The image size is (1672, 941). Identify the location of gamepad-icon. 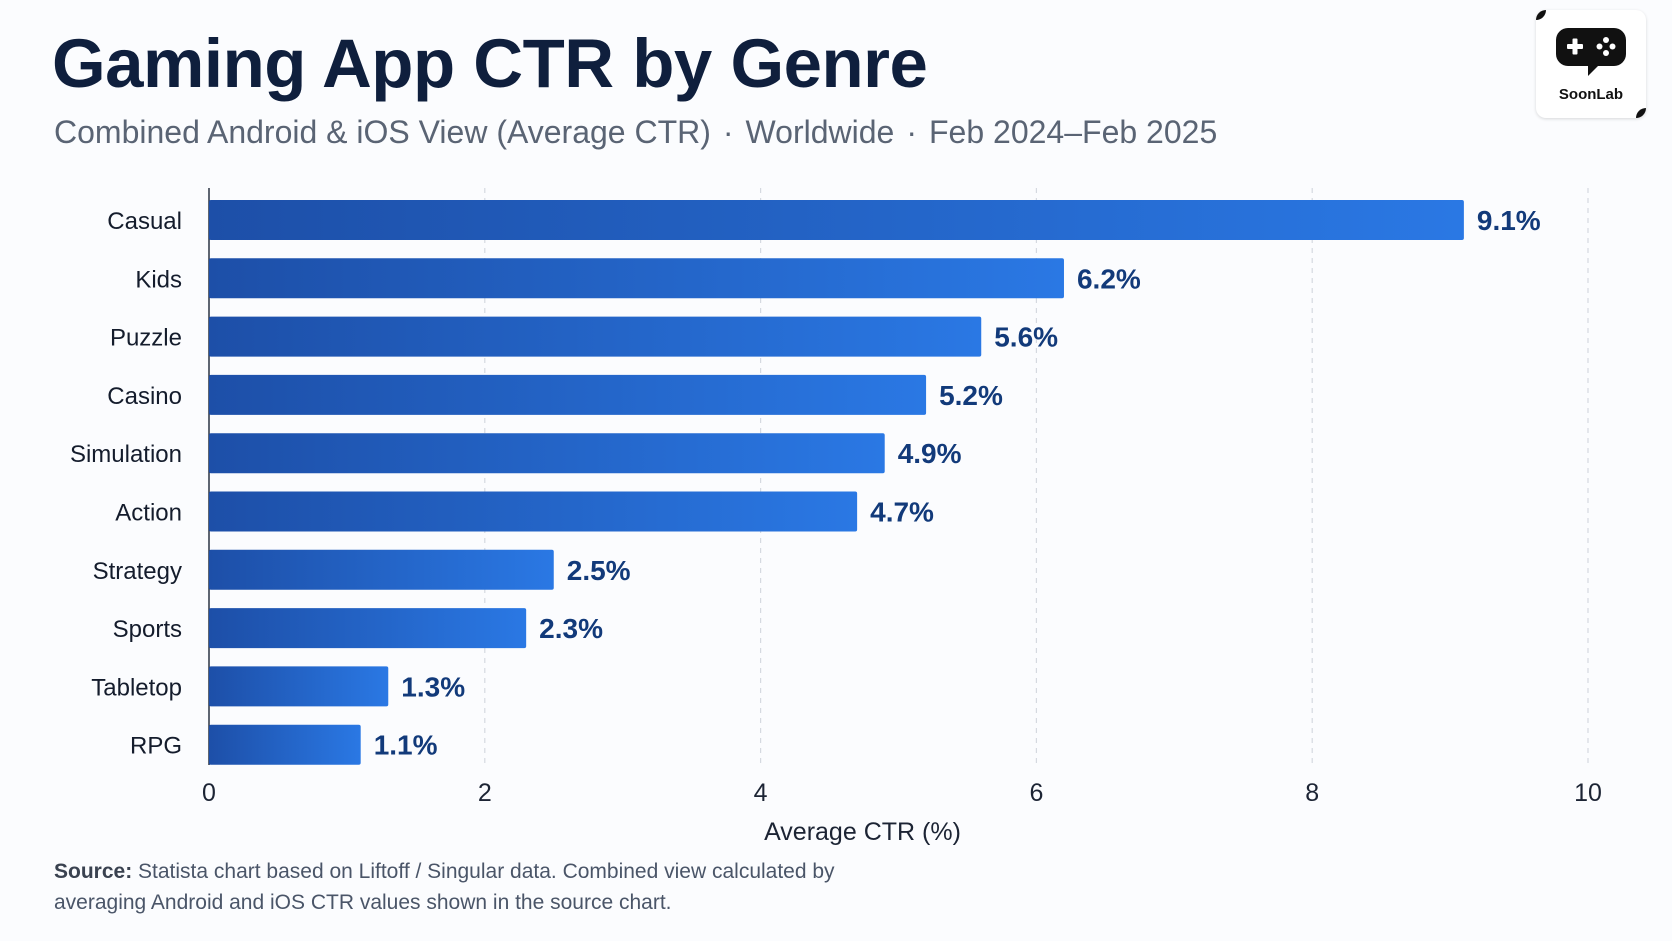
(1591, 52).